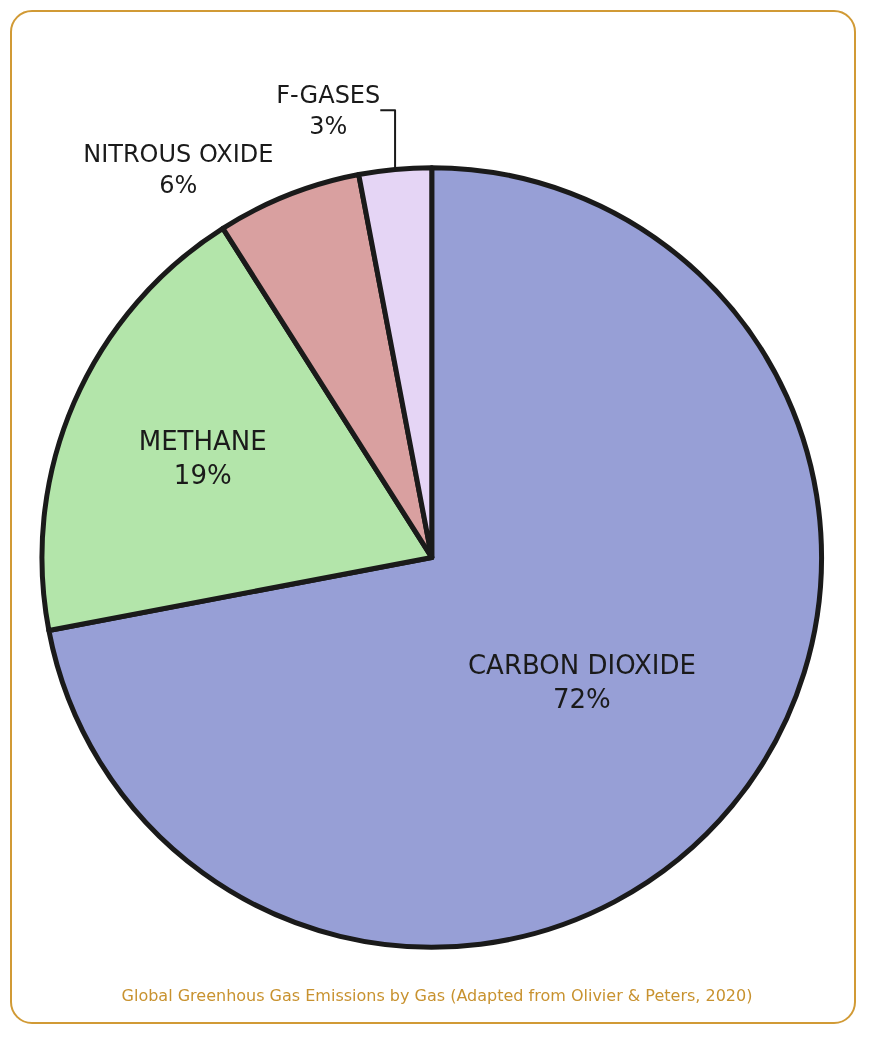  Describe the element at coordinates (178, 185) in the screenshot. I see `data-label: 6%` at that location.